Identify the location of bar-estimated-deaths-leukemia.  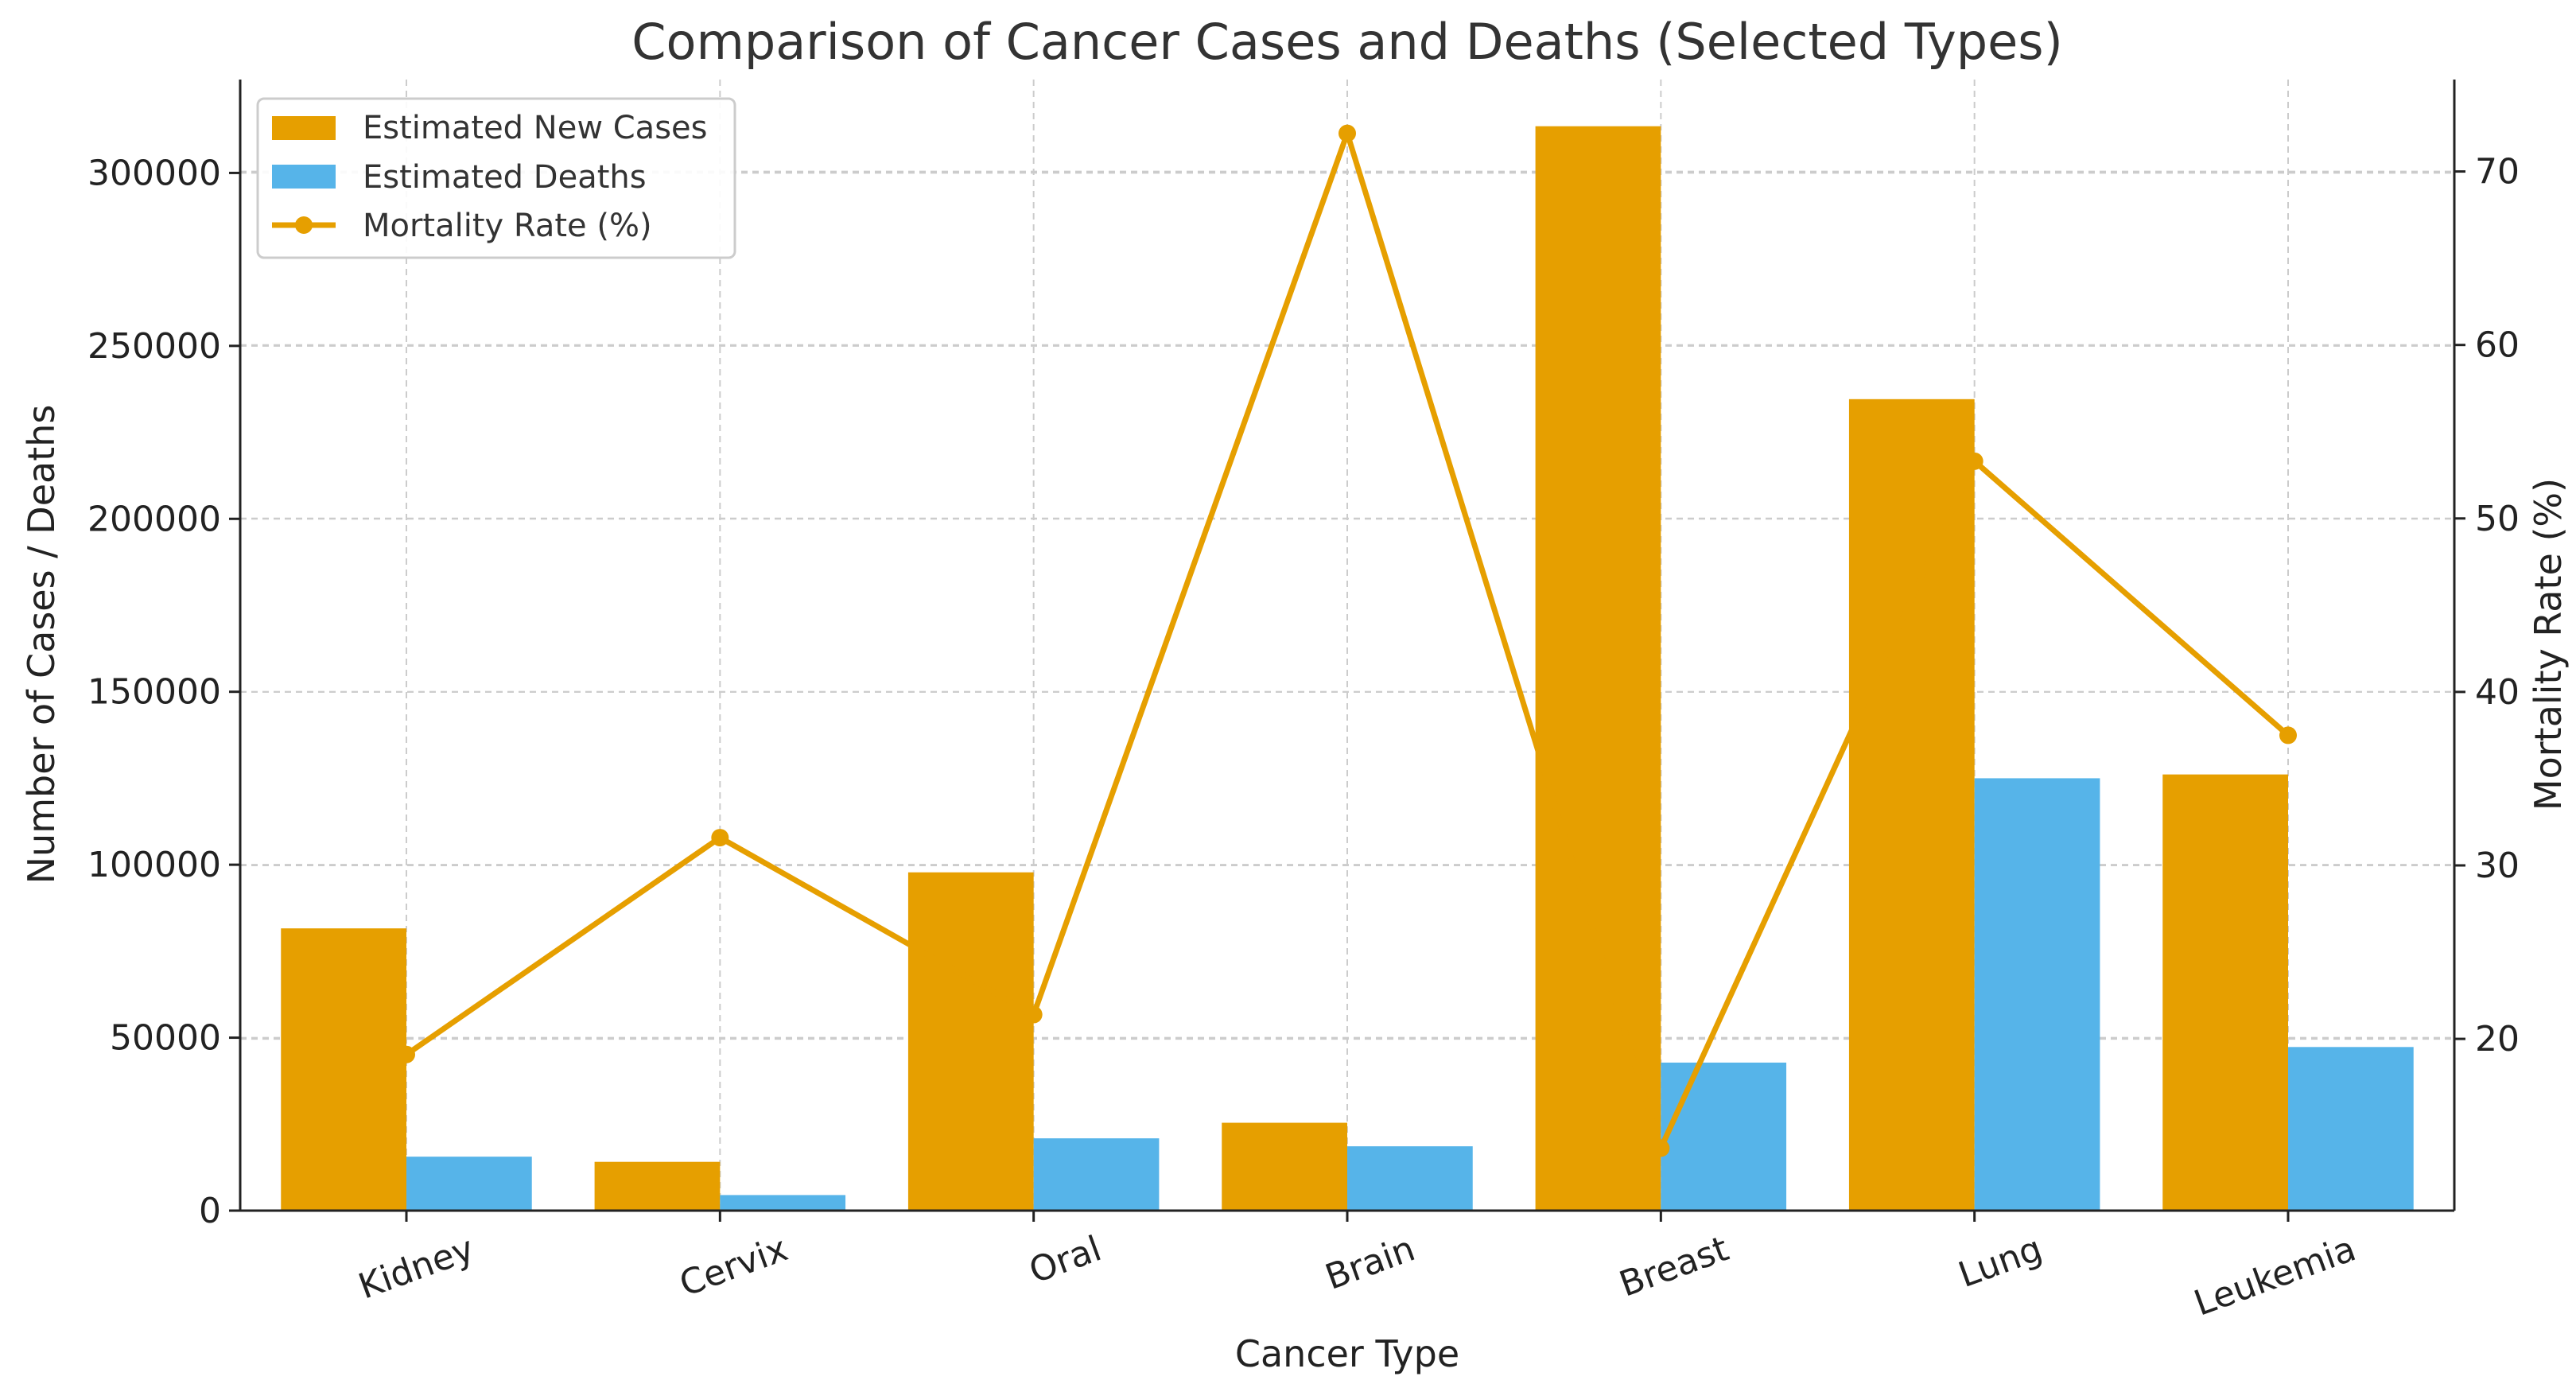
(2351, 1129).